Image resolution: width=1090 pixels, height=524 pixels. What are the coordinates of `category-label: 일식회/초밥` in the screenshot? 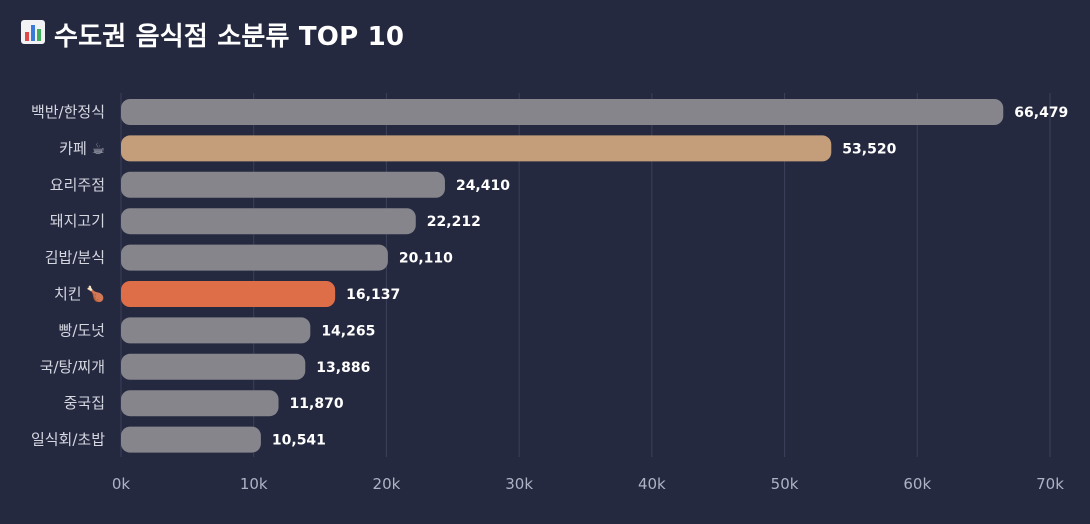 It's located at (68, 440).